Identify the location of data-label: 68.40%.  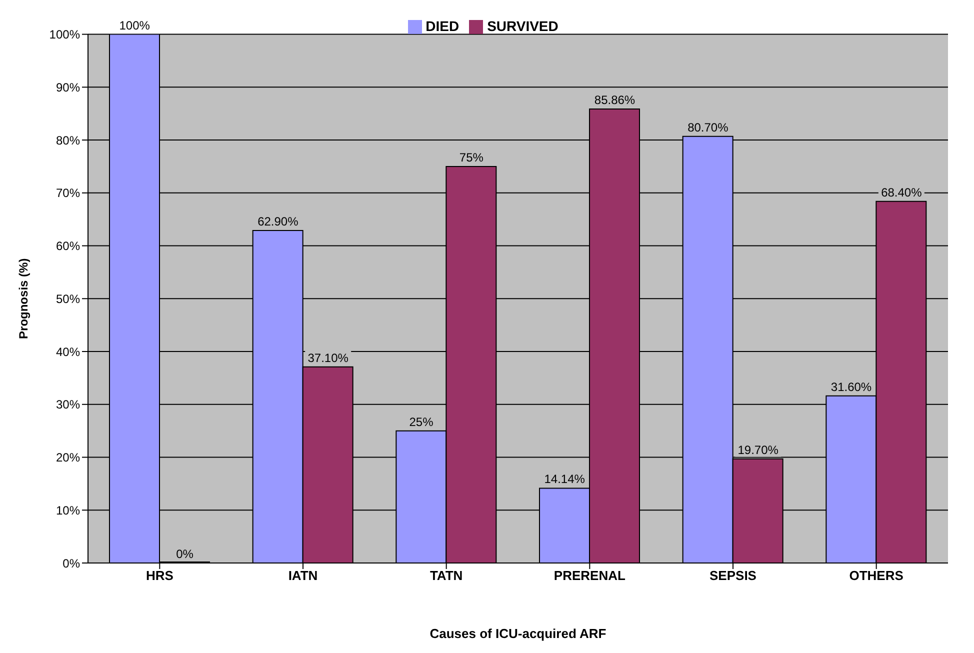
(901, 192).